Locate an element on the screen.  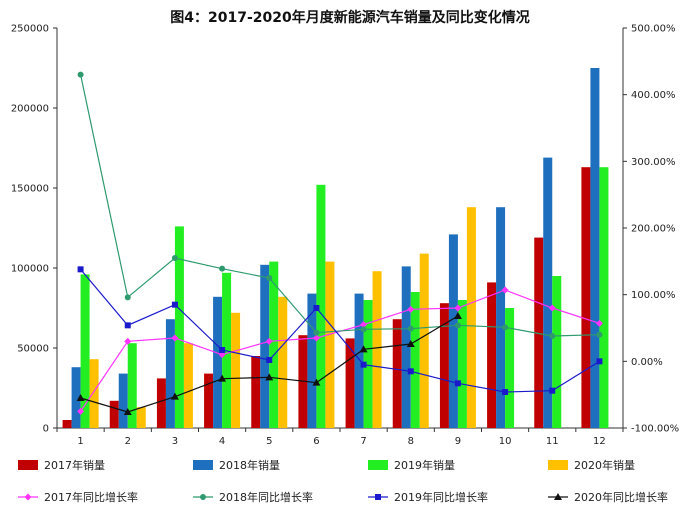
right-tick-label: 0.00% is located at coordinates (647, 362).